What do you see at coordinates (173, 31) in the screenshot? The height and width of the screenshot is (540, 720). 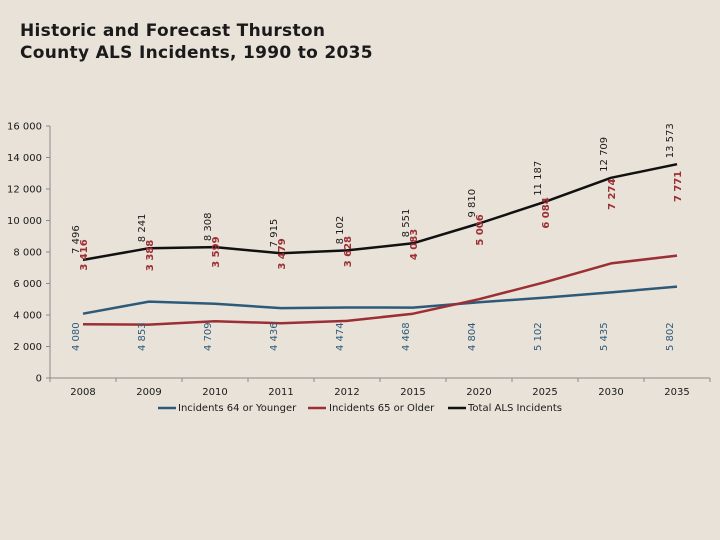 I see `chart-title-line-1: Historic and Forecast Thurston` at bounding box center [173, 31].